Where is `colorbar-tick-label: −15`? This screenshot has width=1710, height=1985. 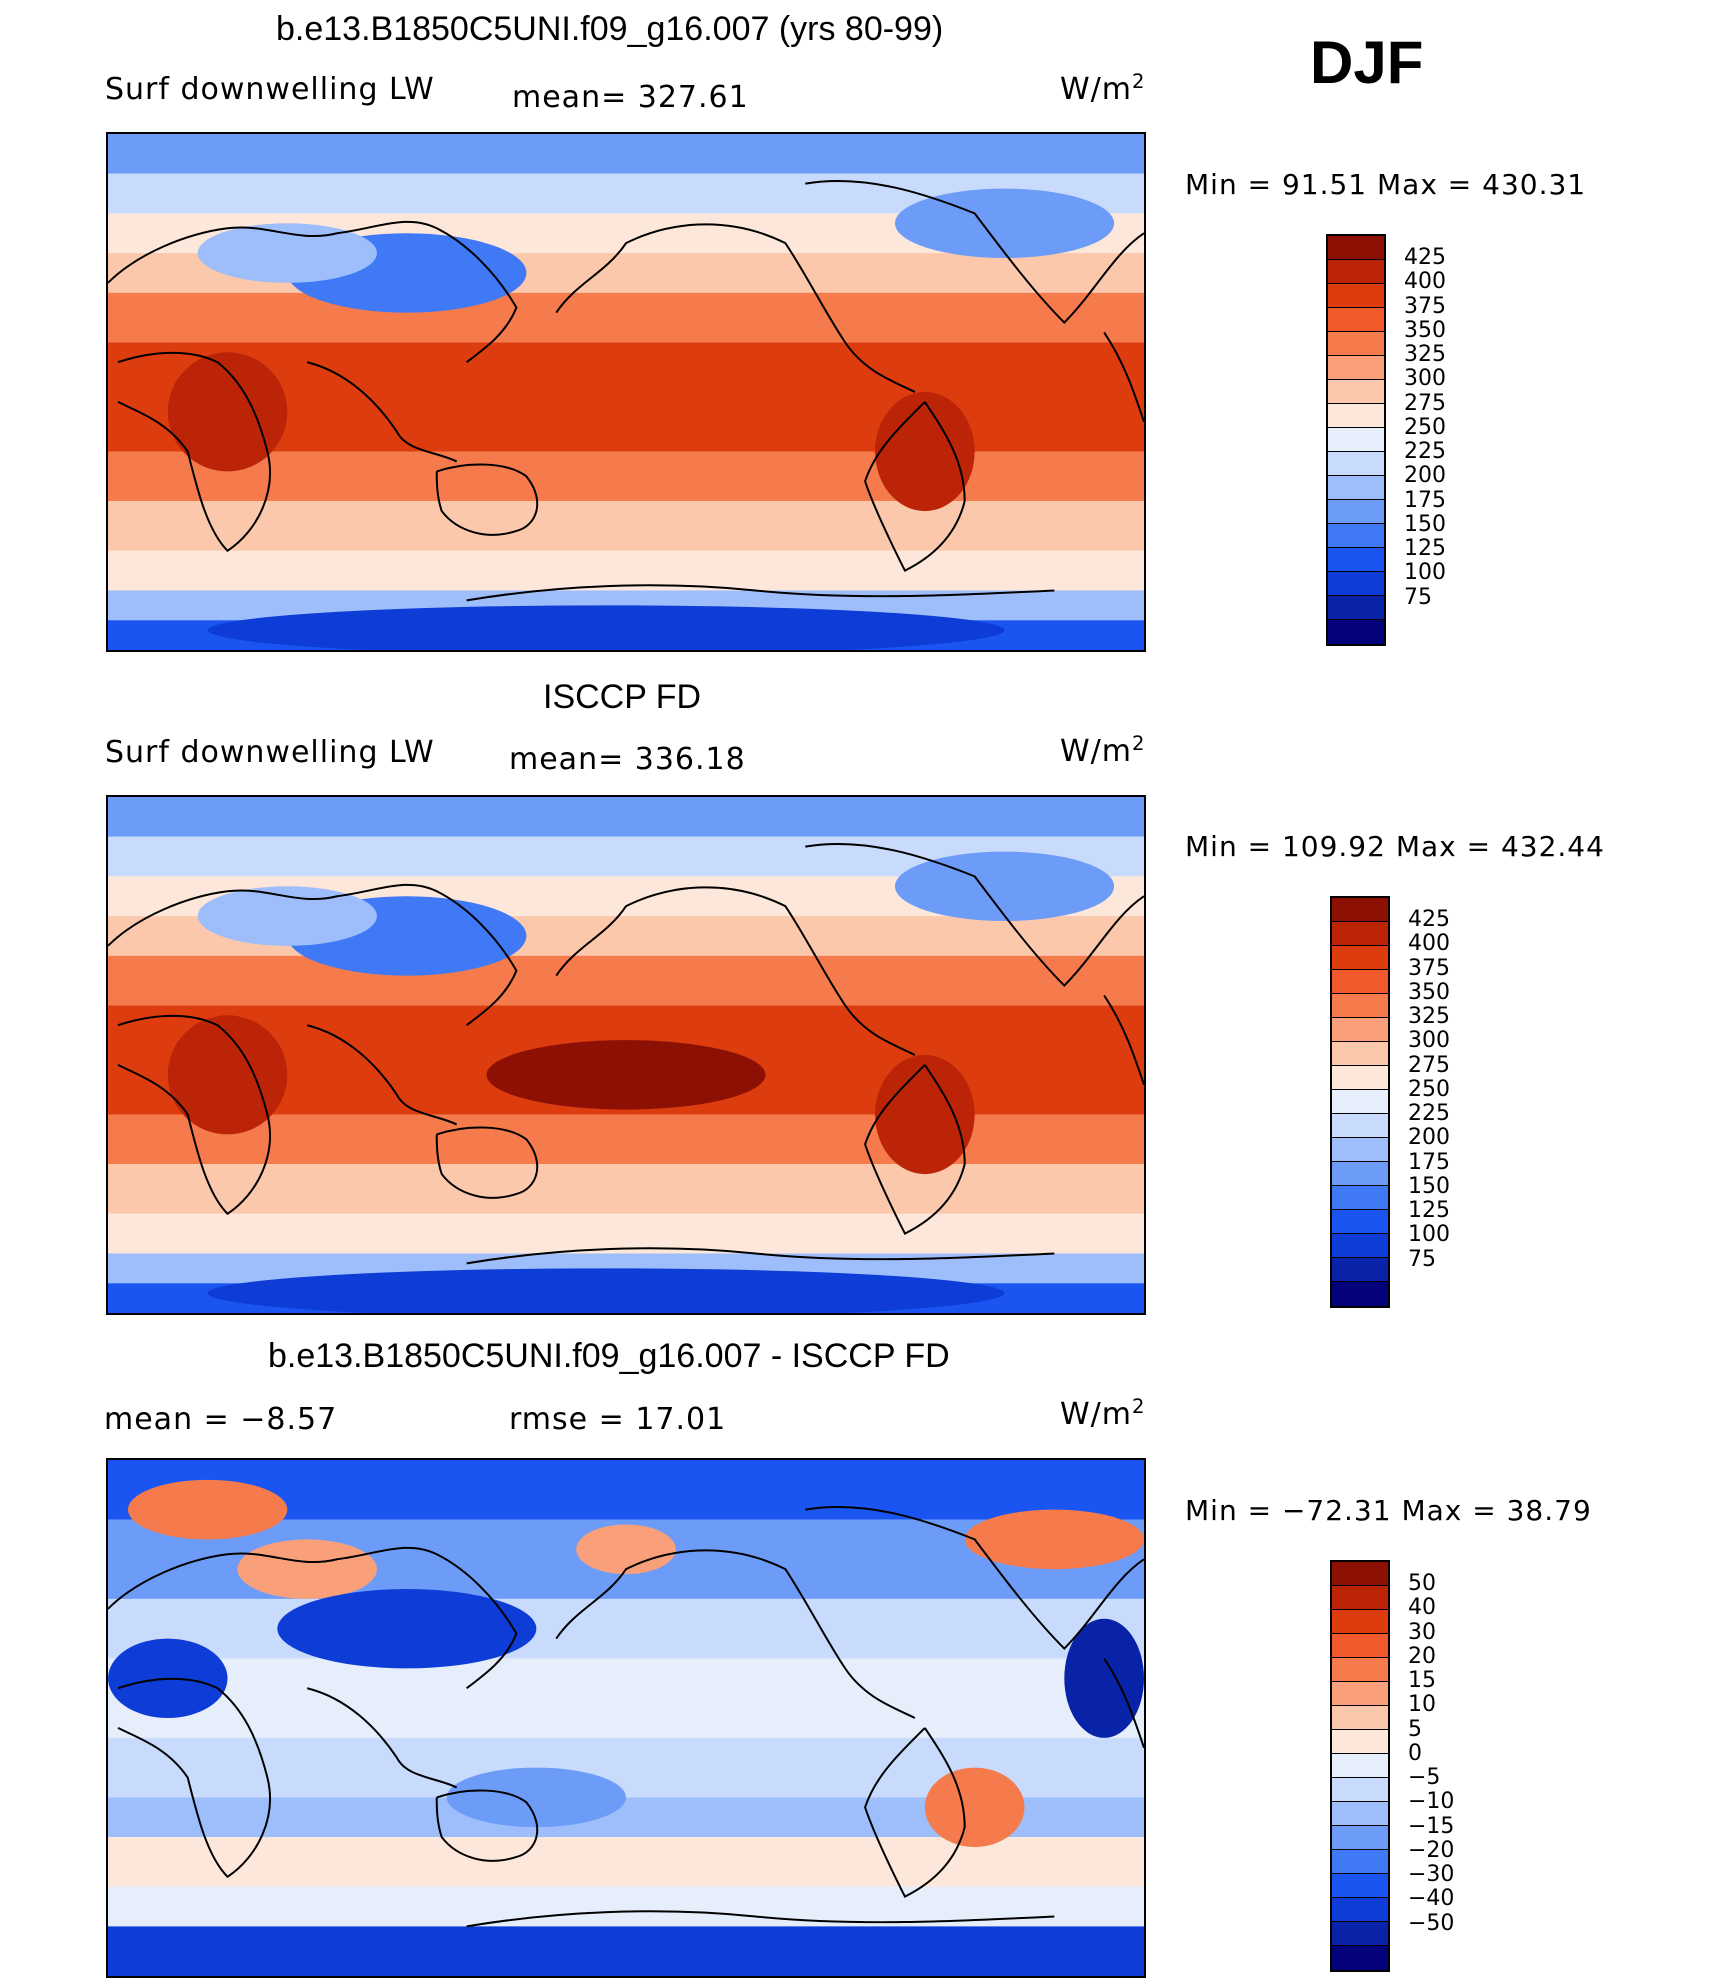 colorbar-tick-label: −15 is located at coordinates (1431, 1826).